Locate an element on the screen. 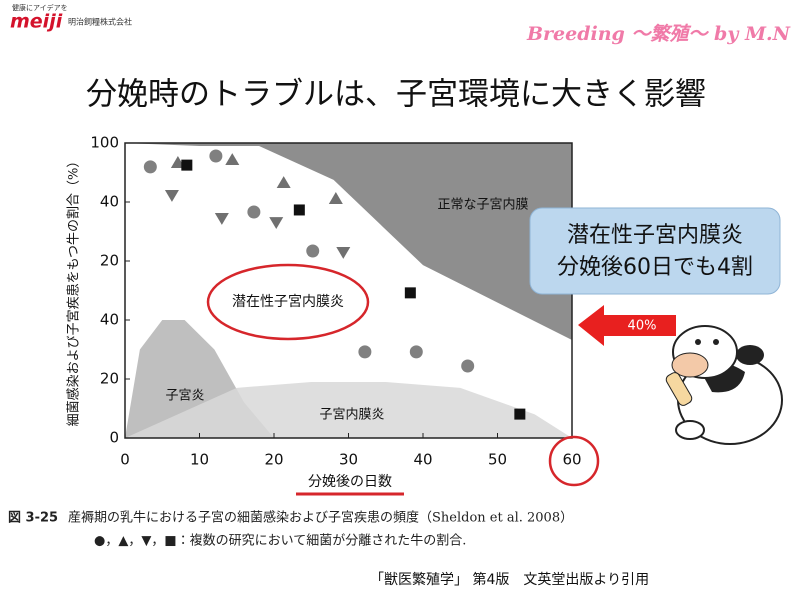 Image resolution: width=792 pixels, height=592 pixels. x-tick-label: 60 is located at coordinates (571, 460).